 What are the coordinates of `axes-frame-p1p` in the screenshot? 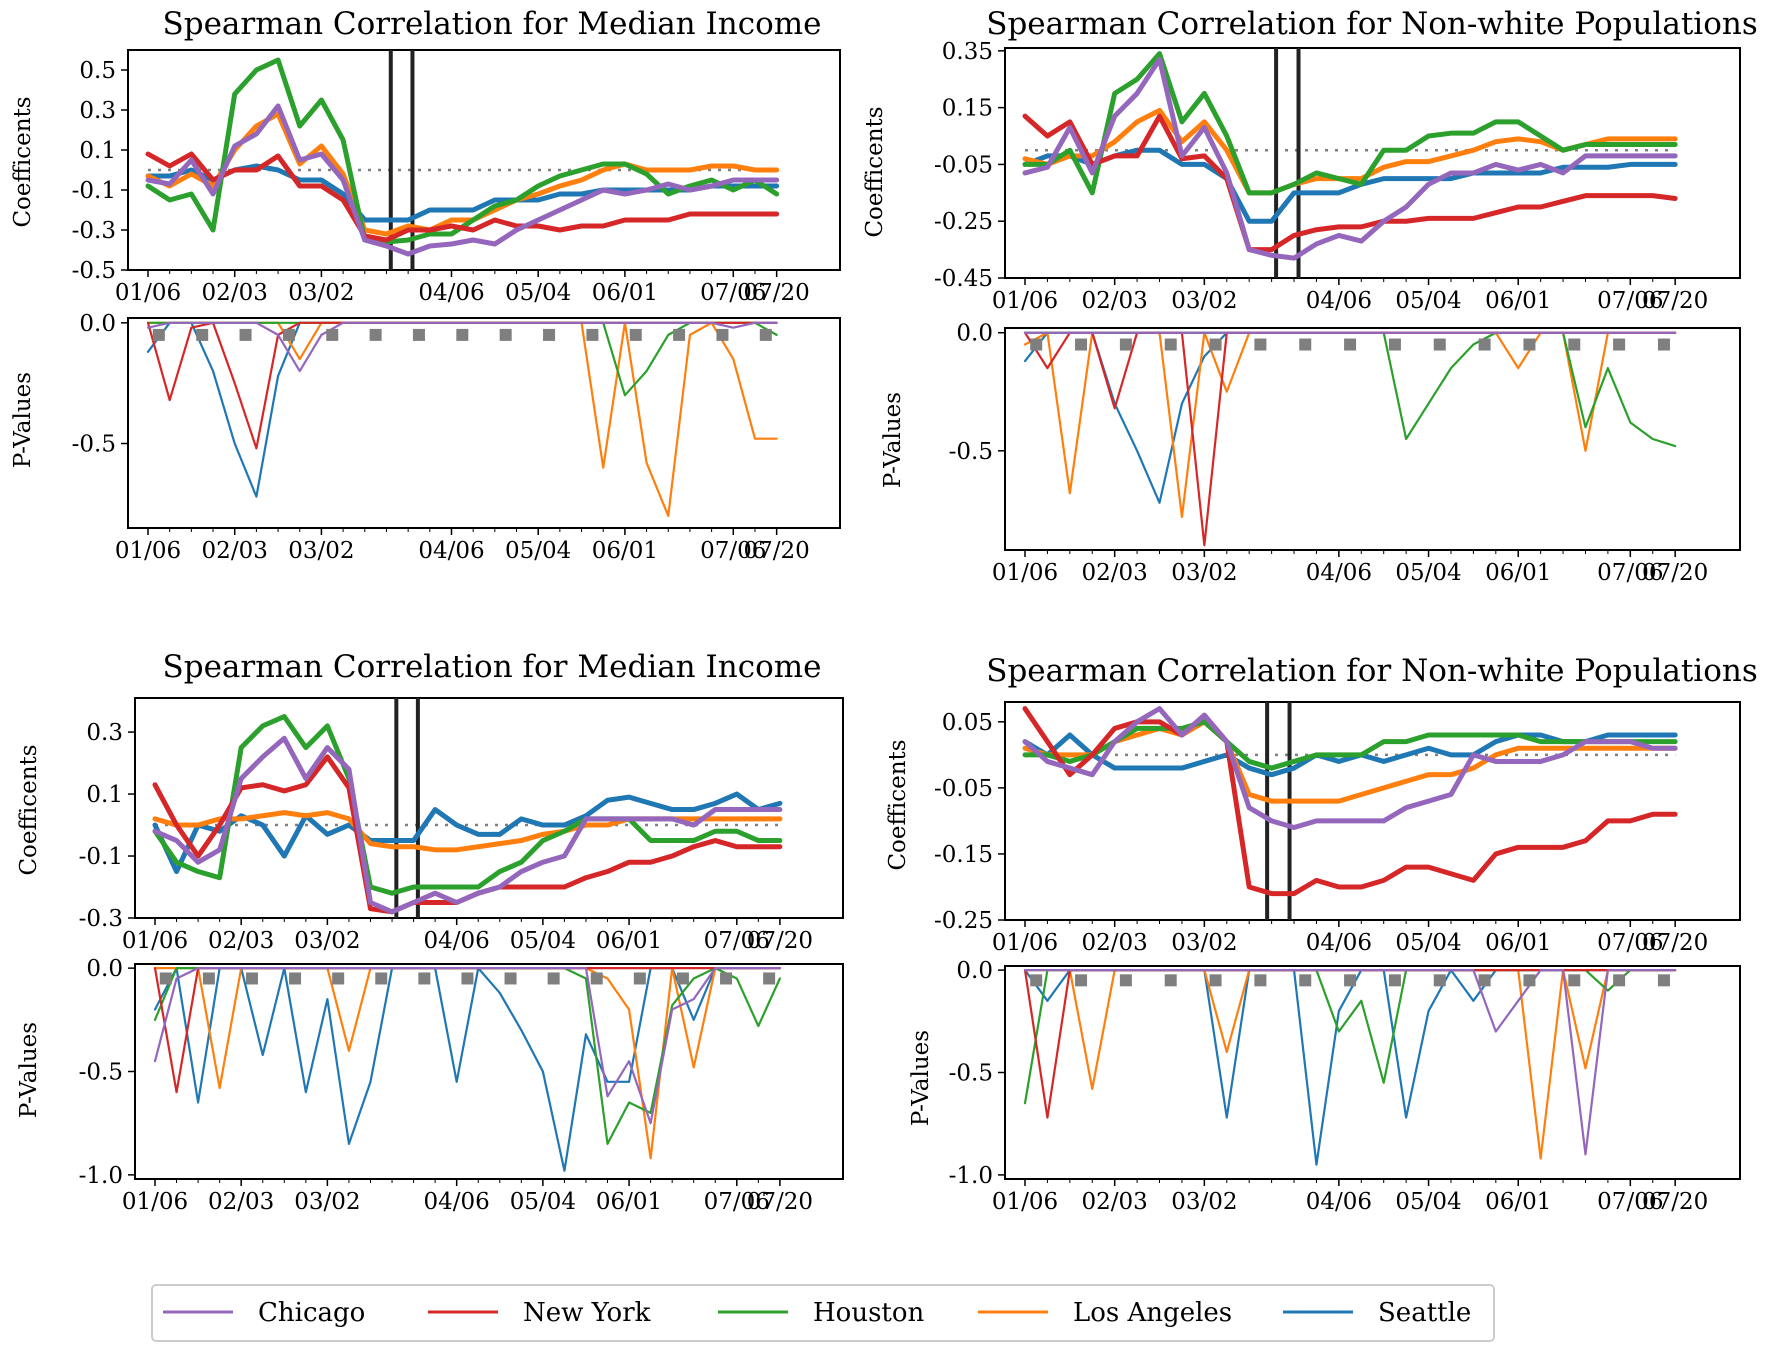 It's located at (484, 423).